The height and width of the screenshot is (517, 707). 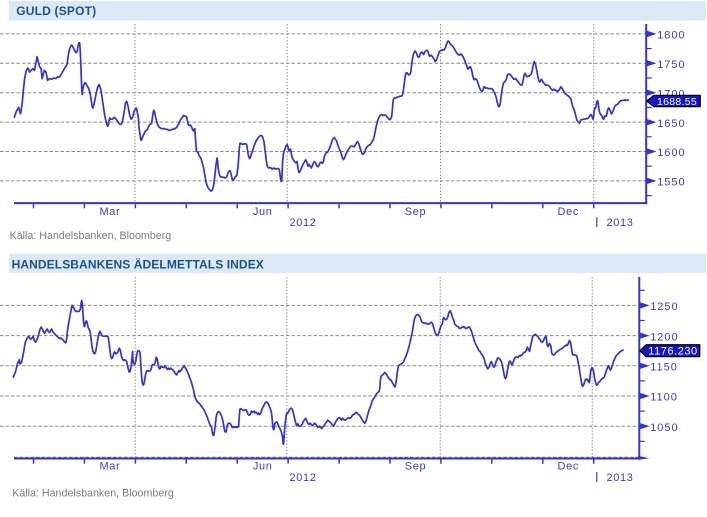 What do you see at coordinates (664, 398) in the screenshot?
I see `svg-text: 1100` at bounding box center [664, 398].